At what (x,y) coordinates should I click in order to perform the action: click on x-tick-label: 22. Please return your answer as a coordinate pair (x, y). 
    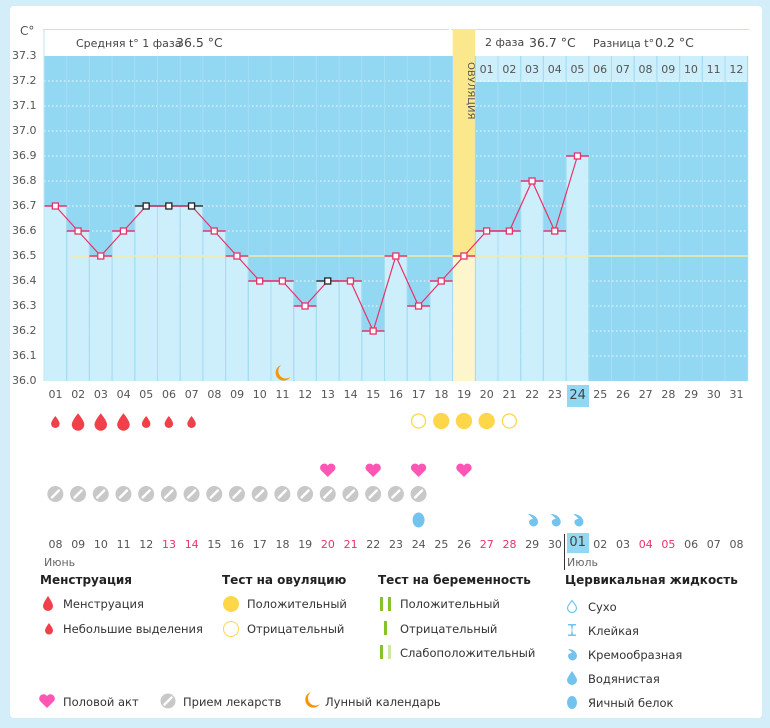
    Looking at the image, I should click on (532, 394).